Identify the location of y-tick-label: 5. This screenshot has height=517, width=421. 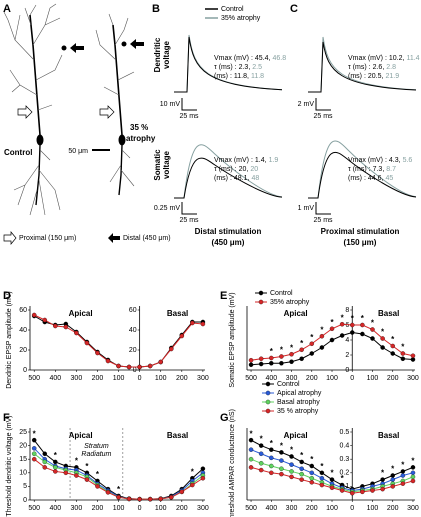
(25, 486).